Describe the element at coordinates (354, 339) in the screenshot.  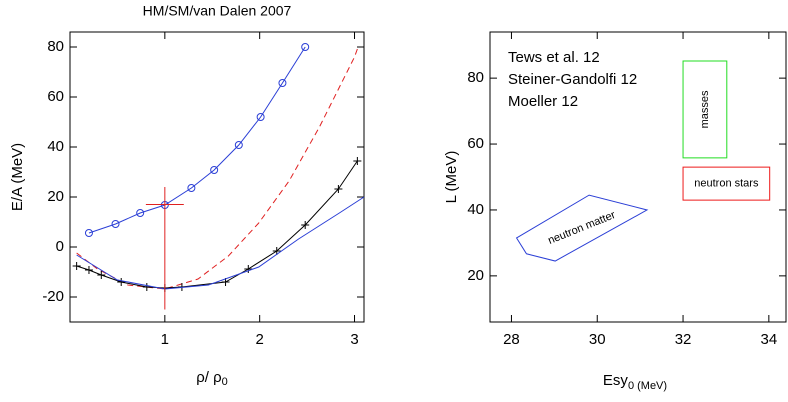
I see `x-tick-label: 3` at that location.